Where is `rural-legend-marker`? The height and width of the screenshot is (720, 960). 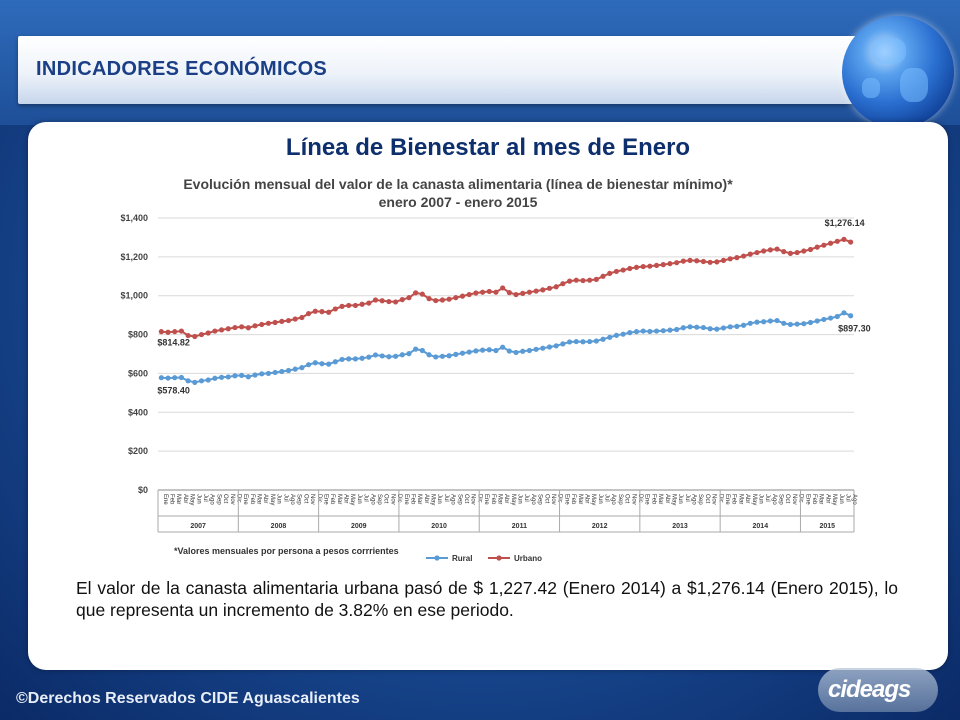 rural-legend-marker is located at coordinates (437, 558).